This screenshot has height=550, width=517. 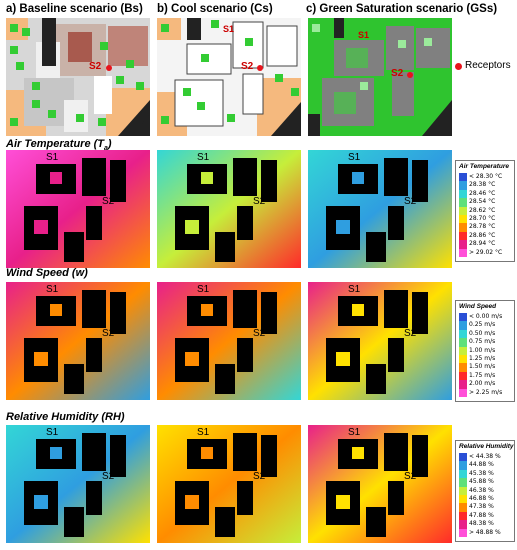 What do you see at coordinates (481, 482) in the screenshot?
I see `legend-item-label: 45.88 %` at bounding box center [481, 482].